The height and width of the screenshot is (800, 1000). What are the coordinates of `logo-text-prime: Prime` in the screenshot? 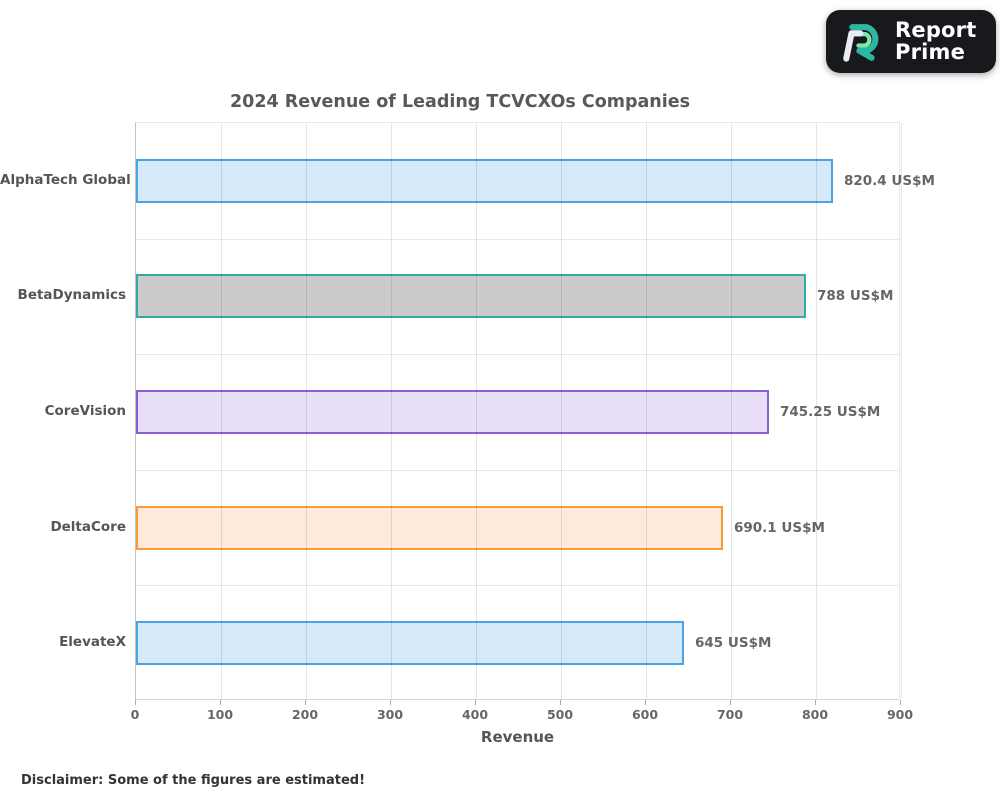 It's located at (930, 51).